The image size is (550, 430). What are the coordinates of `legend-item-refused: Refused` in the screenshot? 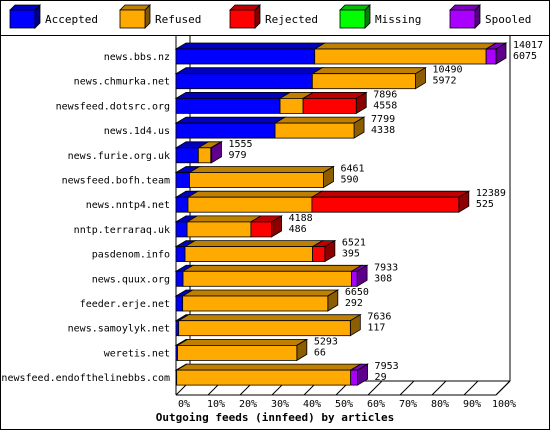 It's located at (160, 16).